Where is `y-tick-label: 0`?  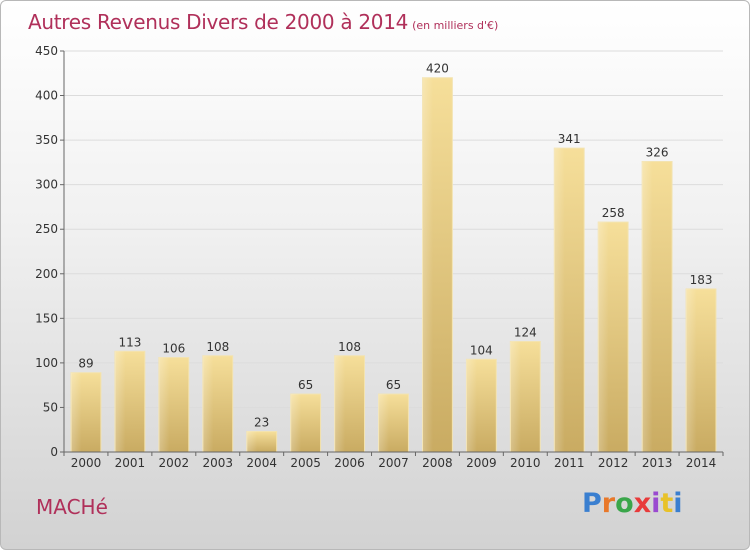
y-tick-label: 0 is located at coordinates (54, 452).